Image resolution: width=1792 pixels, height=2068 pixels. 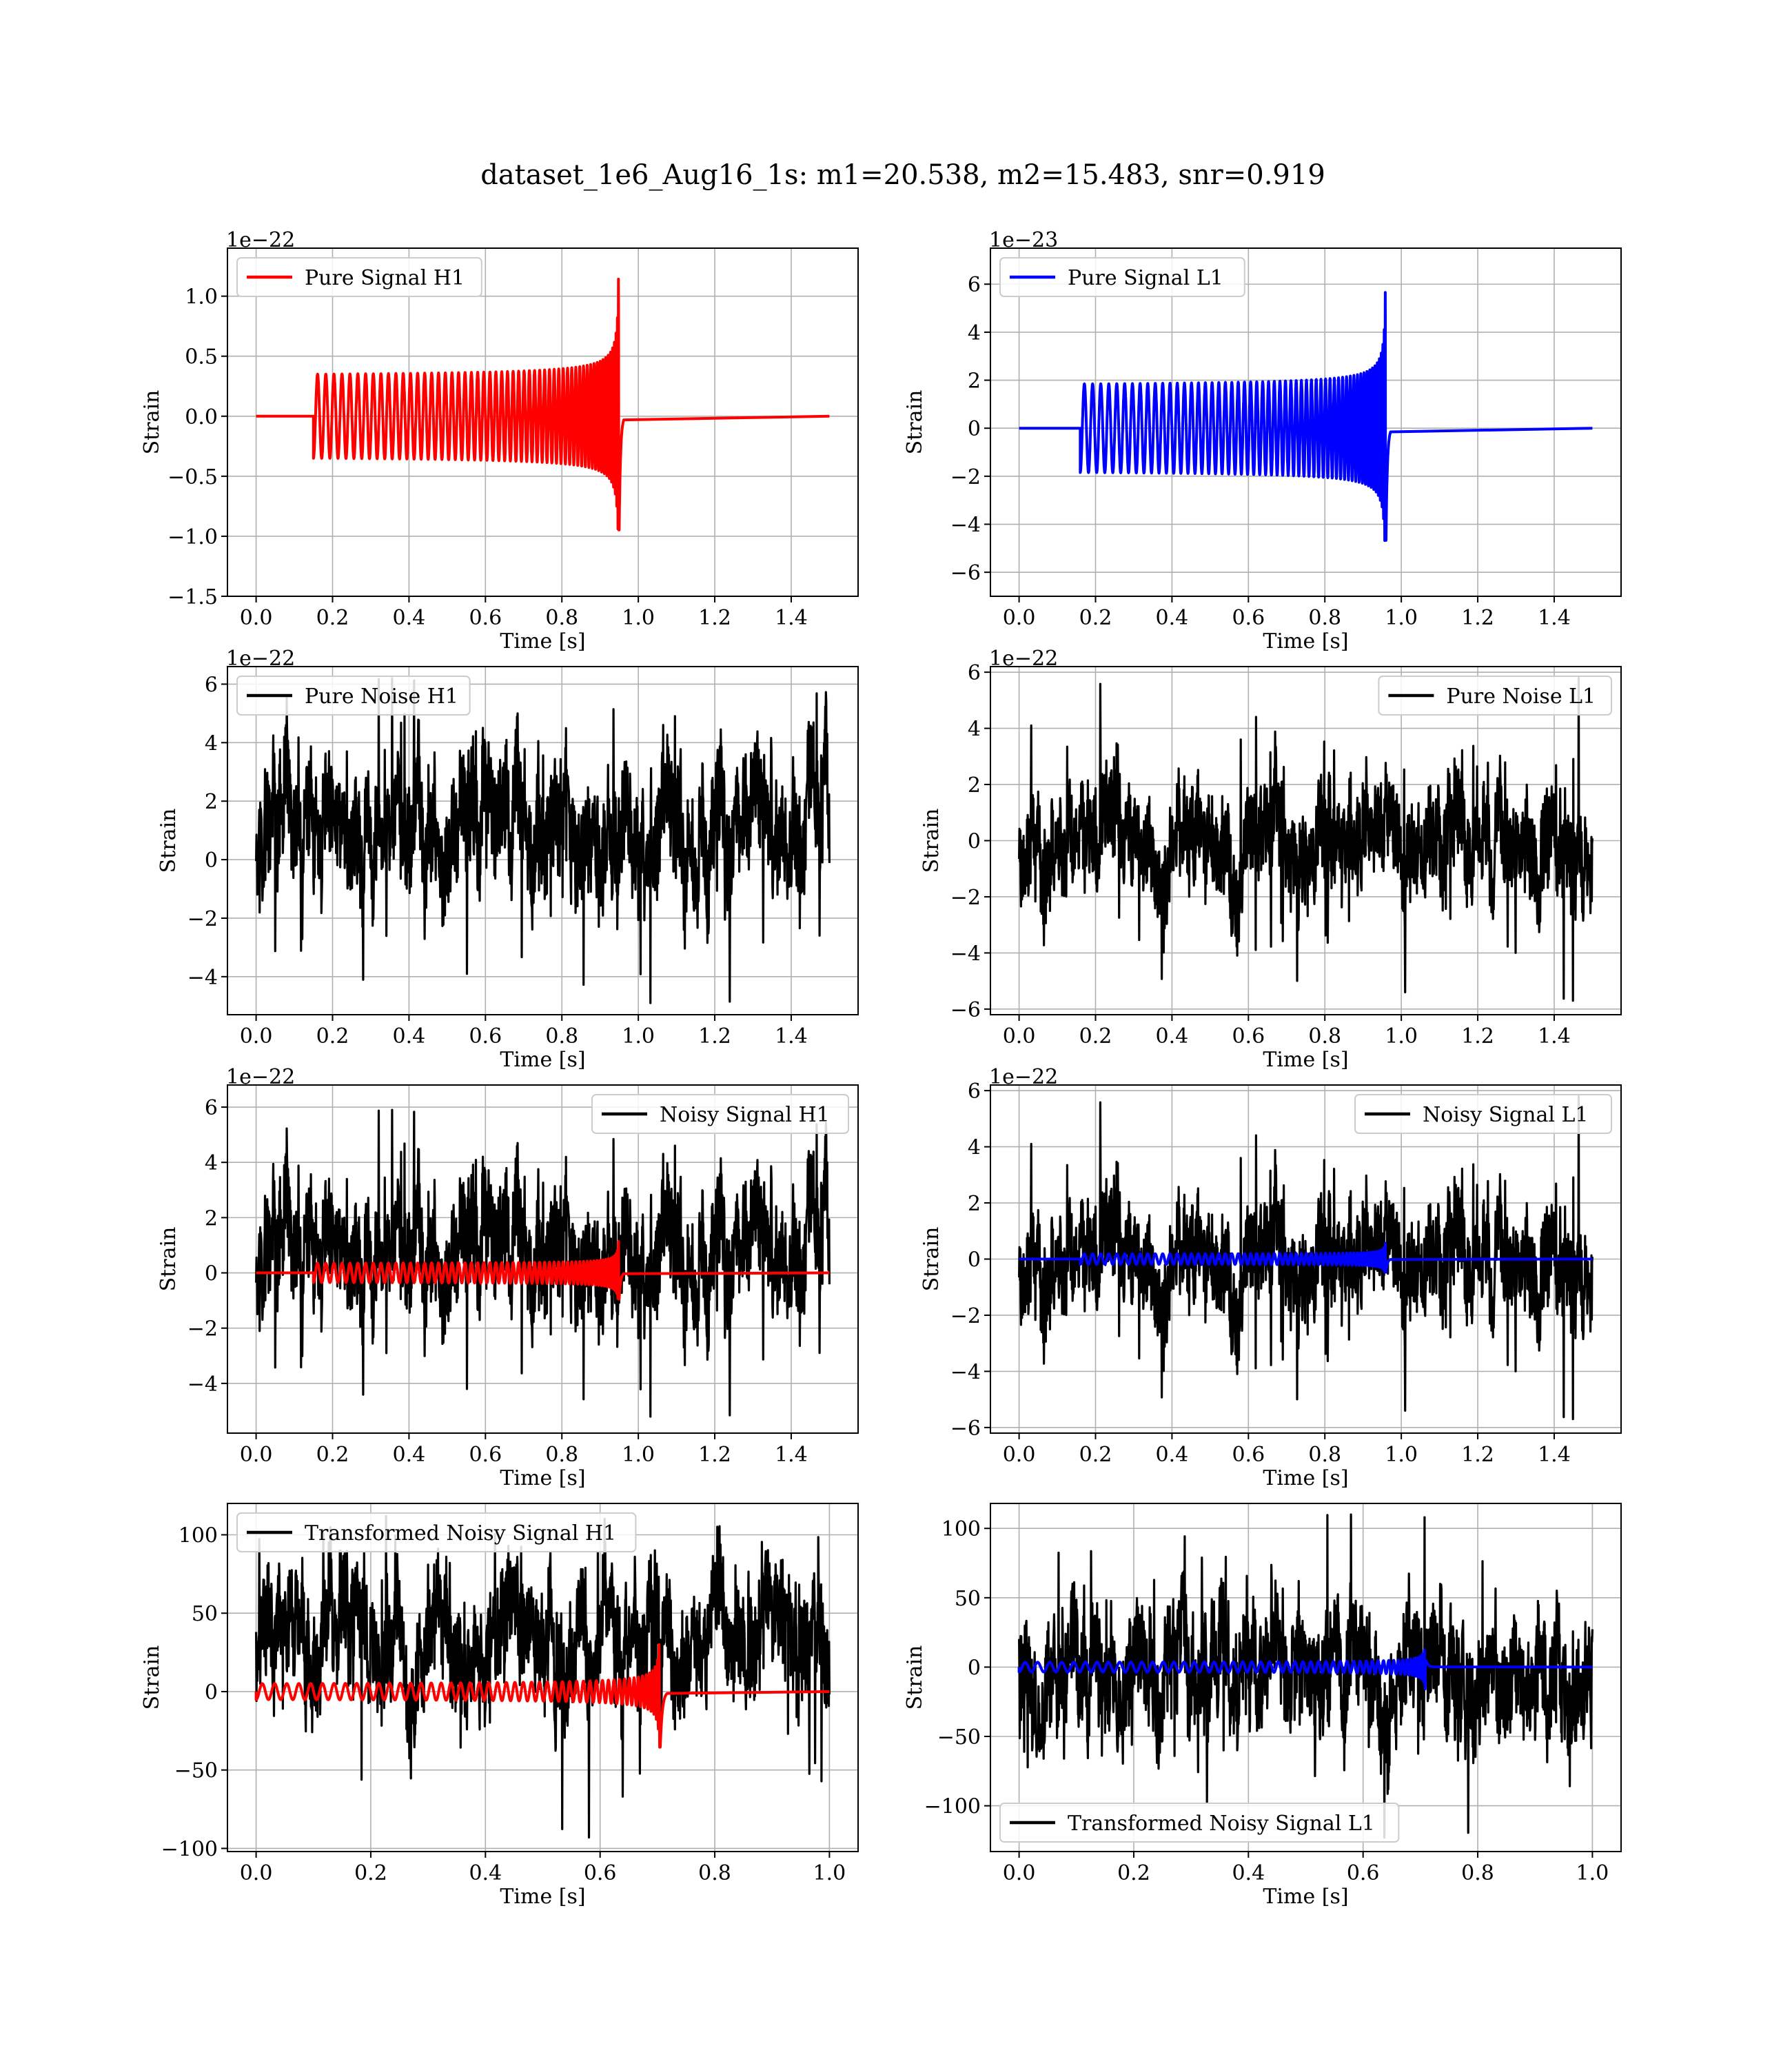 I want to click on y-tick-label: −0.5, so click(x=192, y=477).